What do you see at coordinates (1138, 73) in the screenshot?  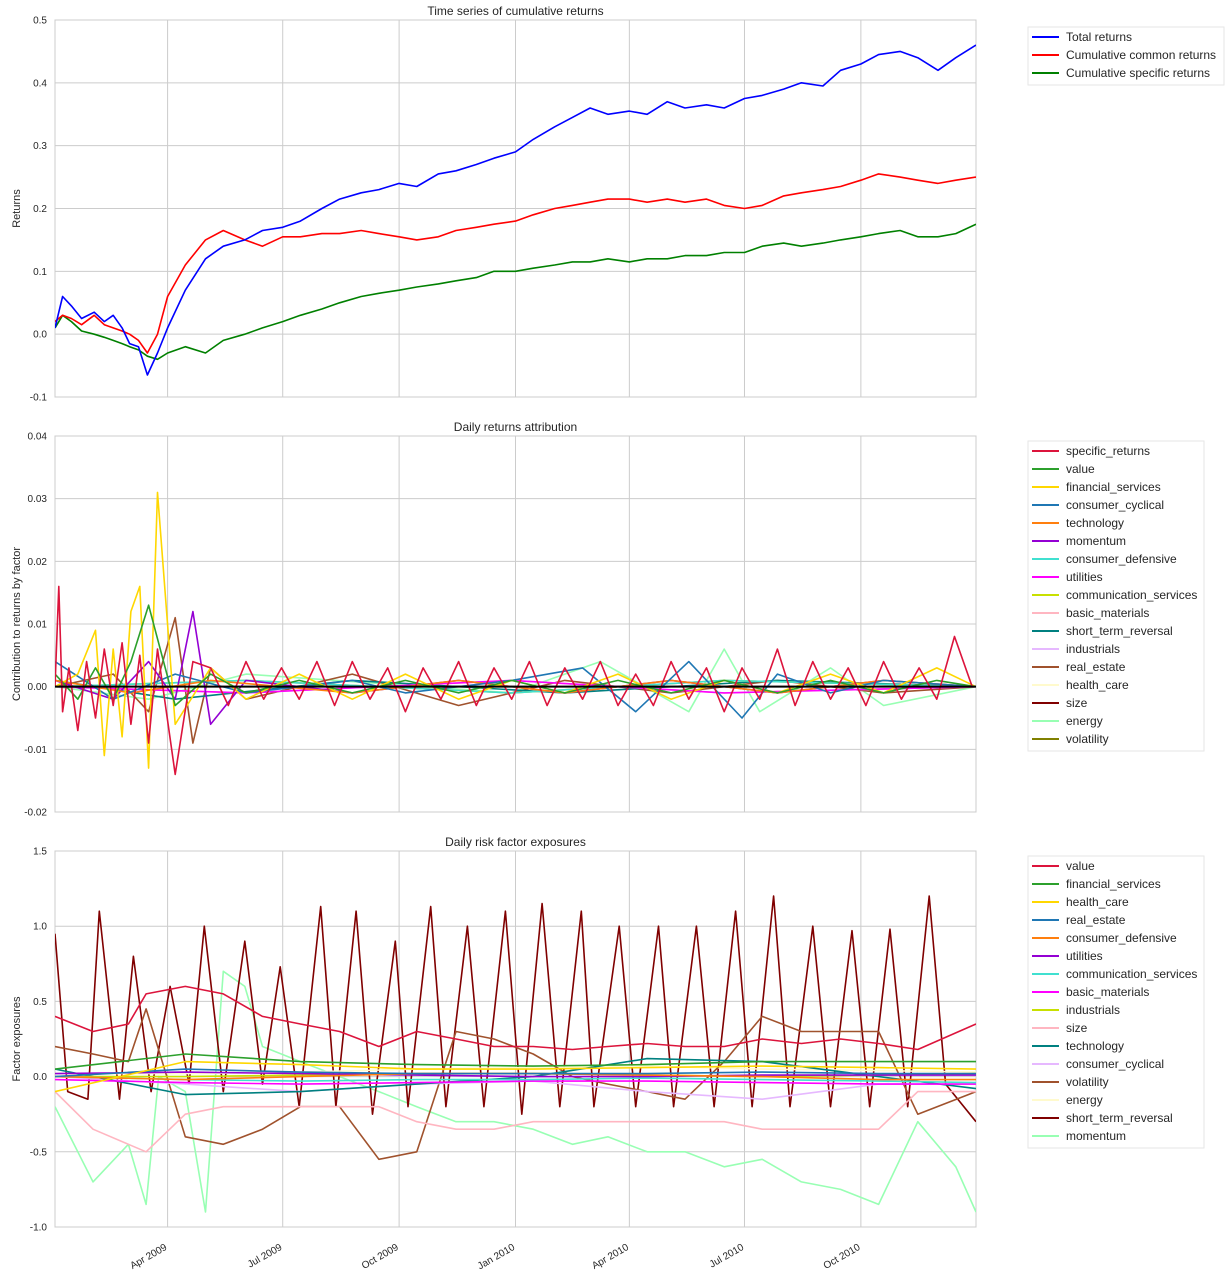 I see `legend-label: Cumulative specific returns` at bounding box center [1138, 73].